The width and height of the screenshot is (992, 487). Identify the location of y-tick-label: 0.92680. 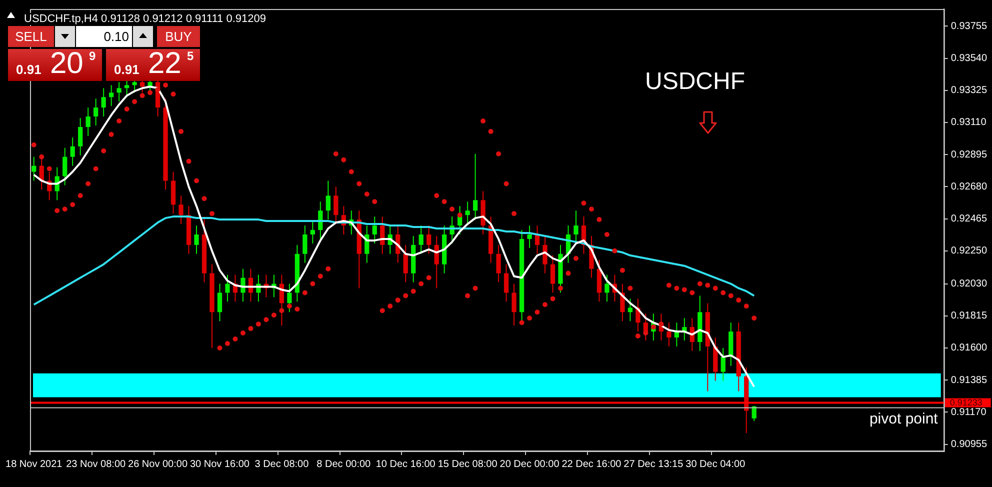
(969, 186).